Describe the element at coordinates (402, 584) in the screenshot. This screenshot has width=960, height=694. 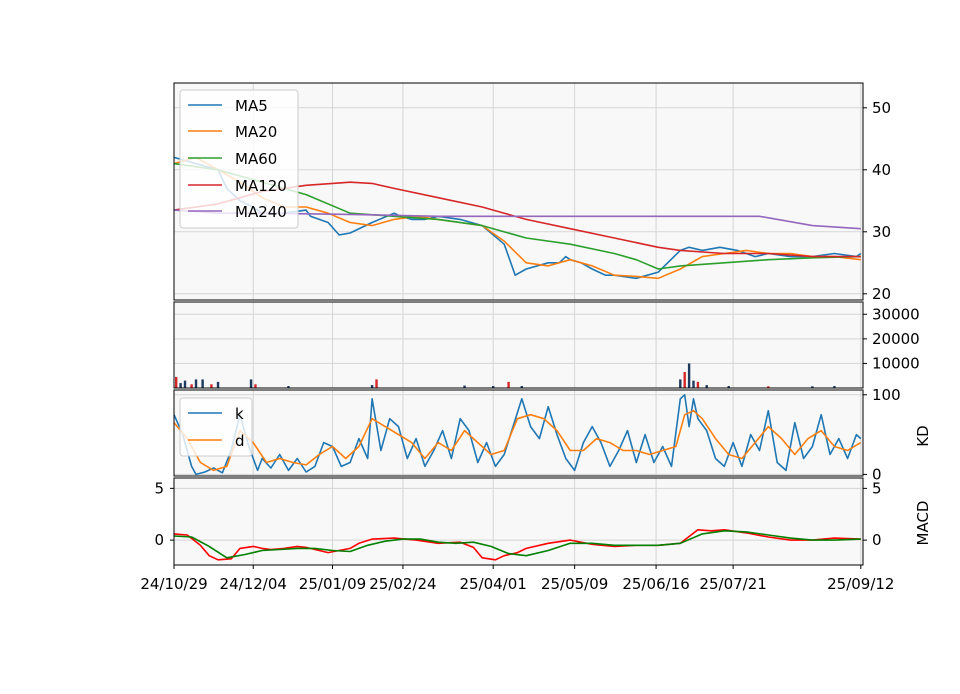
I see `x-tick-label-3: 25/02/24` at that location.